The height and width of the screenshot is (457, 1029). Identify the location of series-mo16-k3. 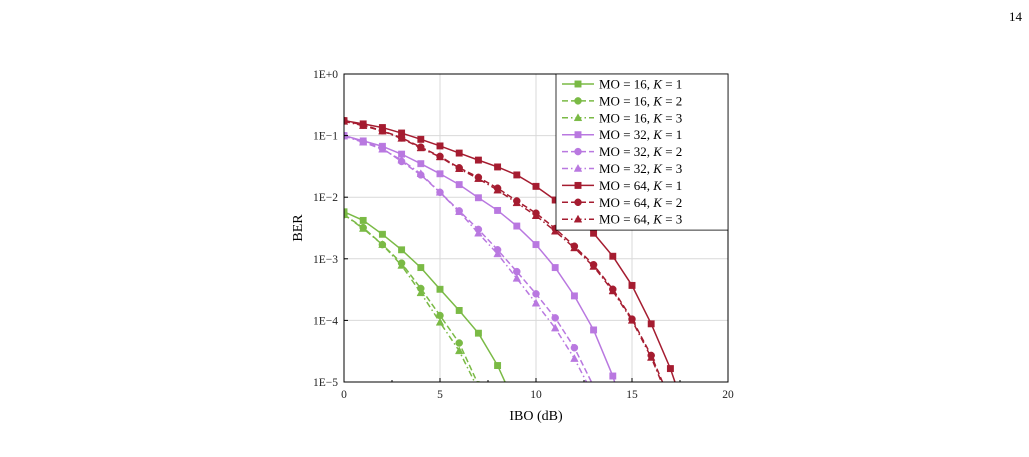
(423, 328).